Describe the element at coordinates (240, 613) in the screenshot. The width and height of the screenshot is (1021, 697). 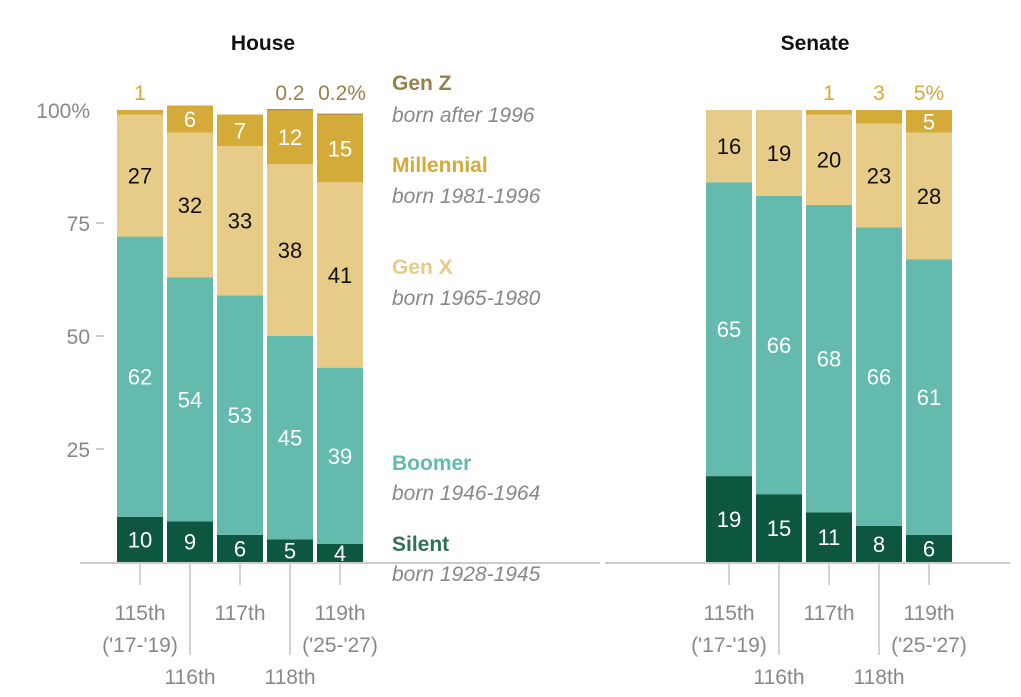
I see `x-tick-label: 117th` at that location.